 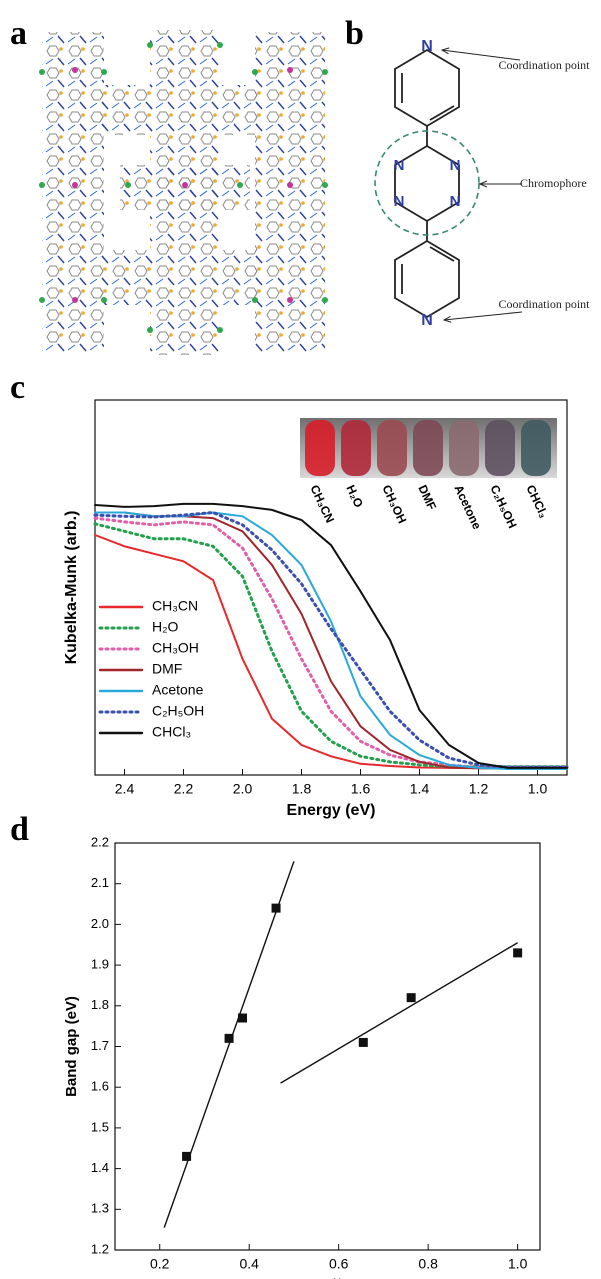 What do you see at coordinates (100, 1167) in the screenshot?
I see `y-tick-label: 1.4` at bounding box center [100, 1167].